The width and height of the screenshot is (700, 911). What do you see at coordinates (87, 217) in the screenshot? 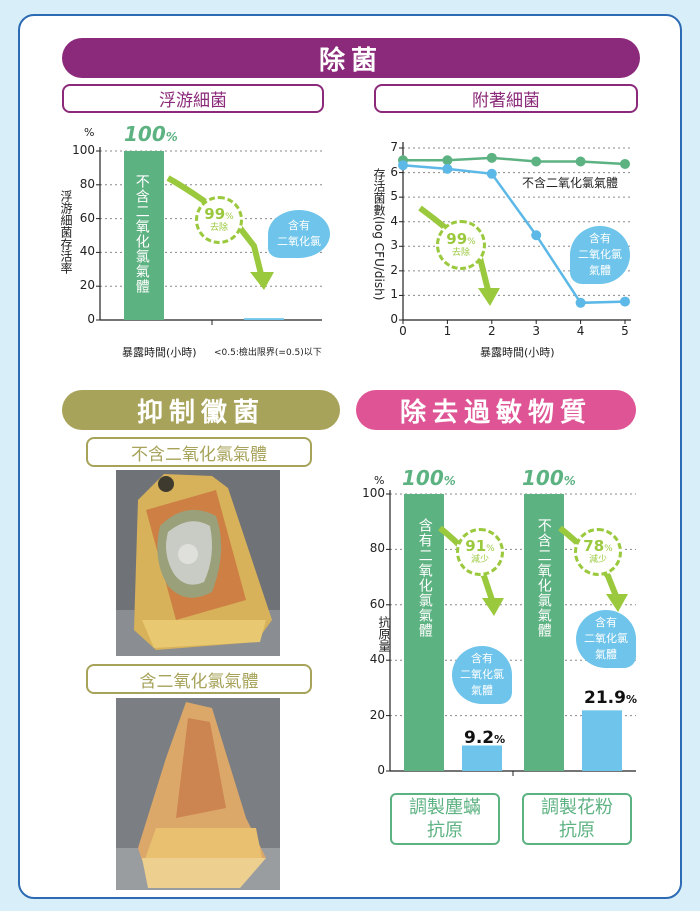
I see `airborne-y-tick-label: 60` at bounding box center [87, 217].